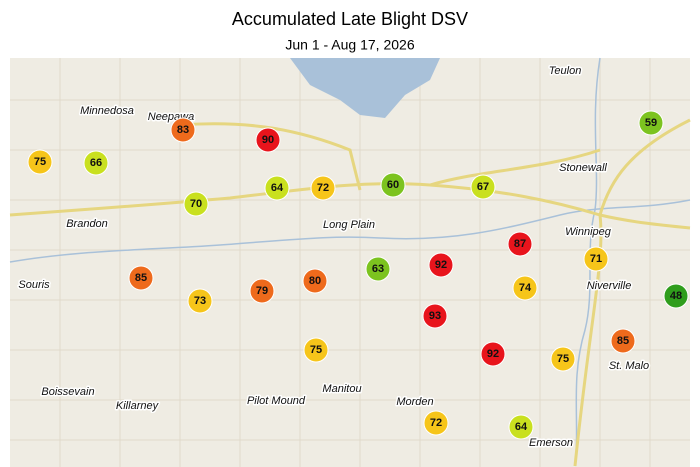  I want to click on station-value: 74, so click(525, 288).